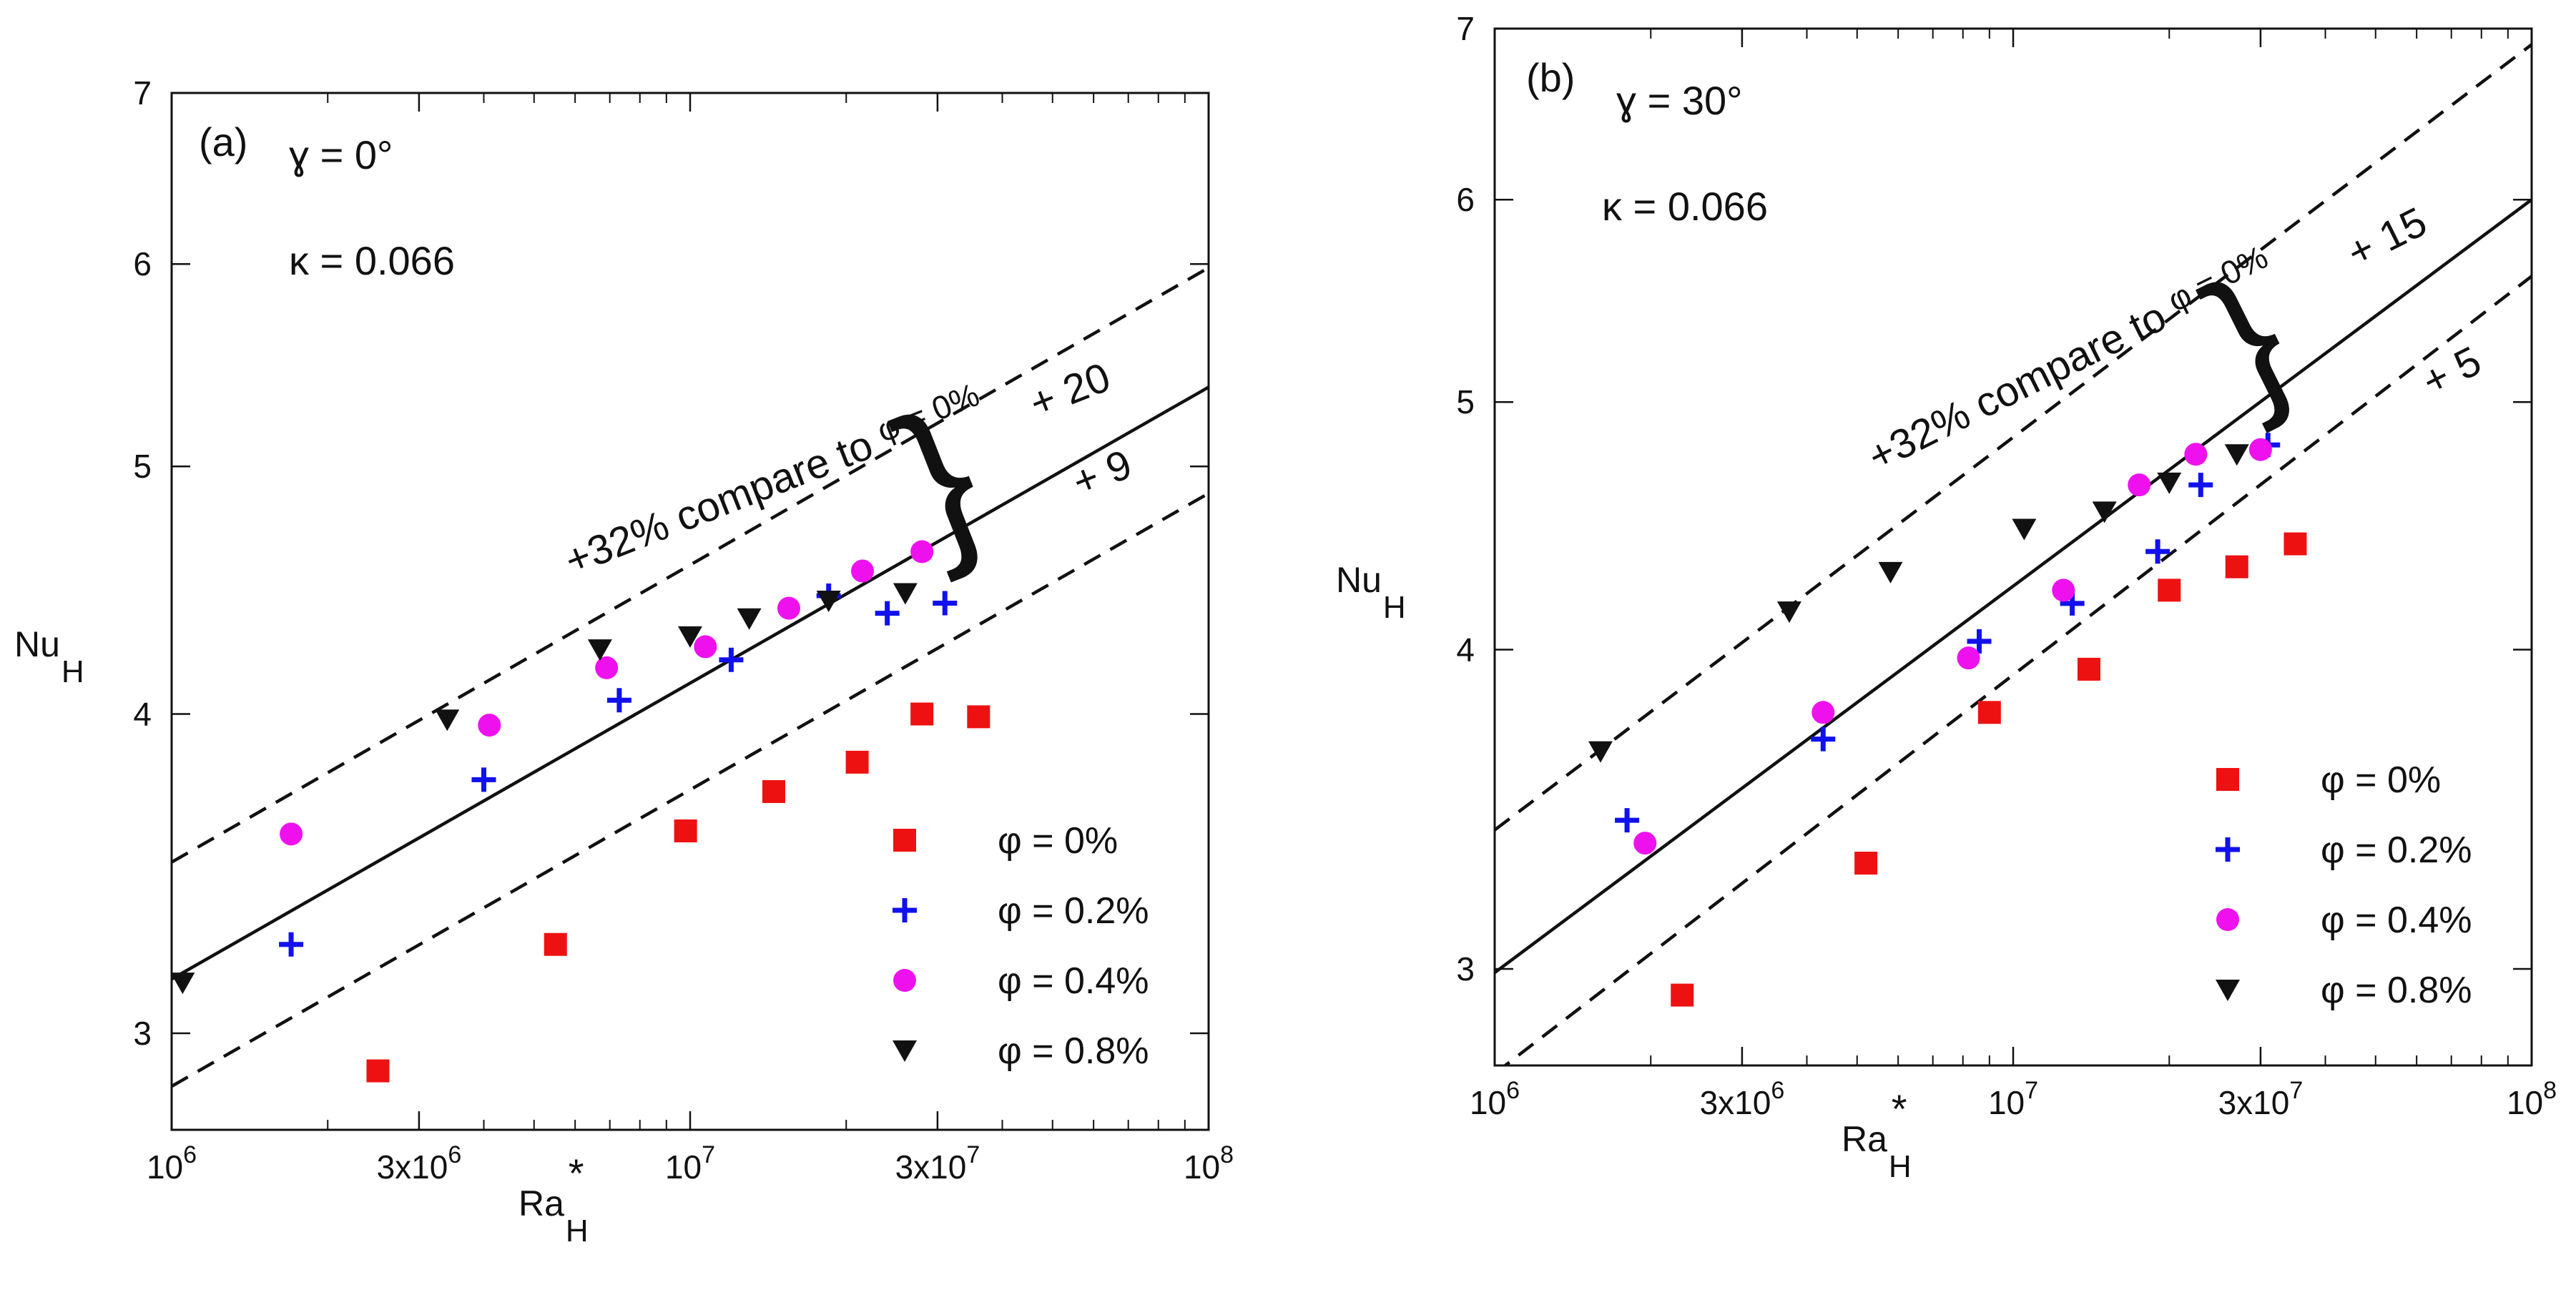 Image resolution: width=2576 pixels, height=1295 pixels. I want to click on legend-label: φ = 0.2%, so click(2396, 850).